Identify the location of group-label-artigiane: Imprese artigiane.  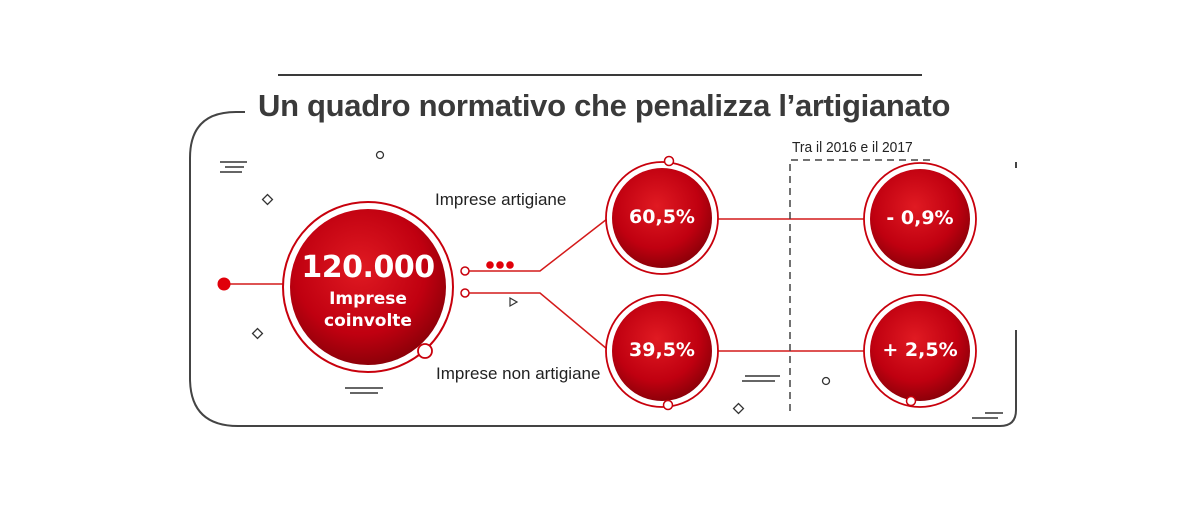
(501, 199).